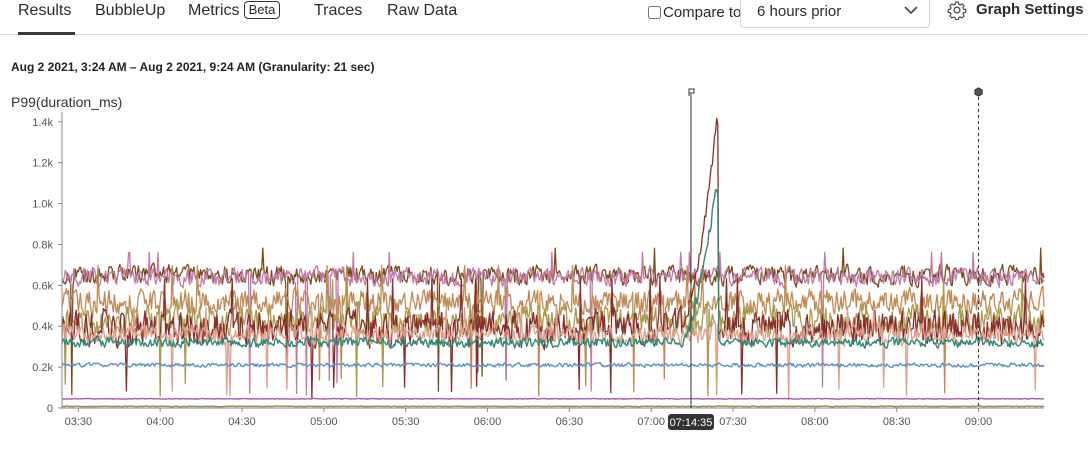 The height and width of the screenshot is (459, 1088). I want to click on cursor-time-label: 07:14:35, so click(691, 423).